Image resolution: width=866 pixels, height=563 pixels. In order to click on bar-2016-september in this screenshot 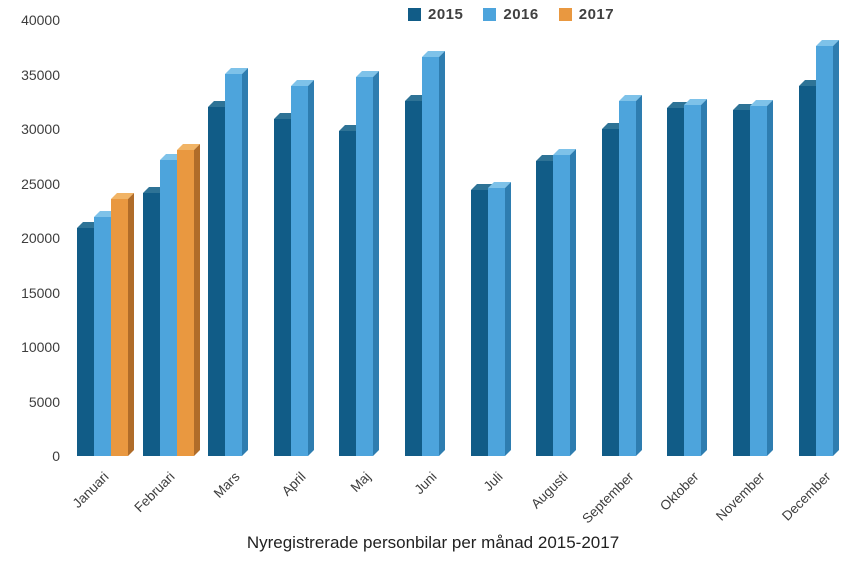, I will do `click(627, 278)`.